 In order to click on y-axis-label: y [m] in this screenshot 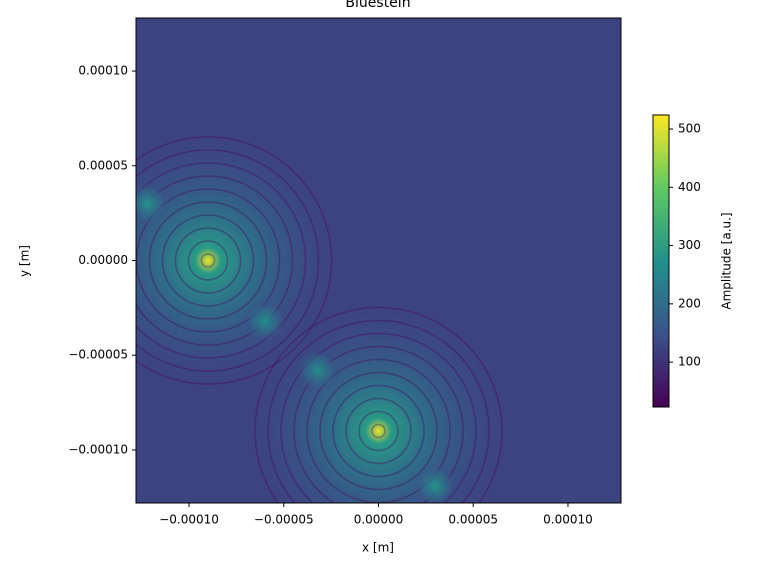, I will do `click(25, 261)`.